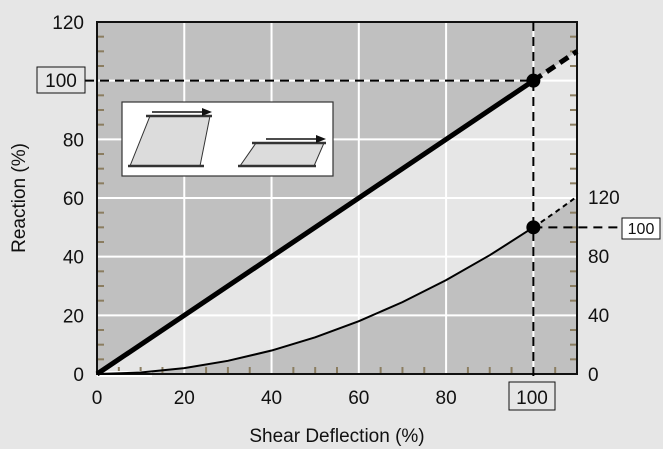 This screenshot has height=449, width=663. I want to click on x-tick-label: 60, so click(358, 398).